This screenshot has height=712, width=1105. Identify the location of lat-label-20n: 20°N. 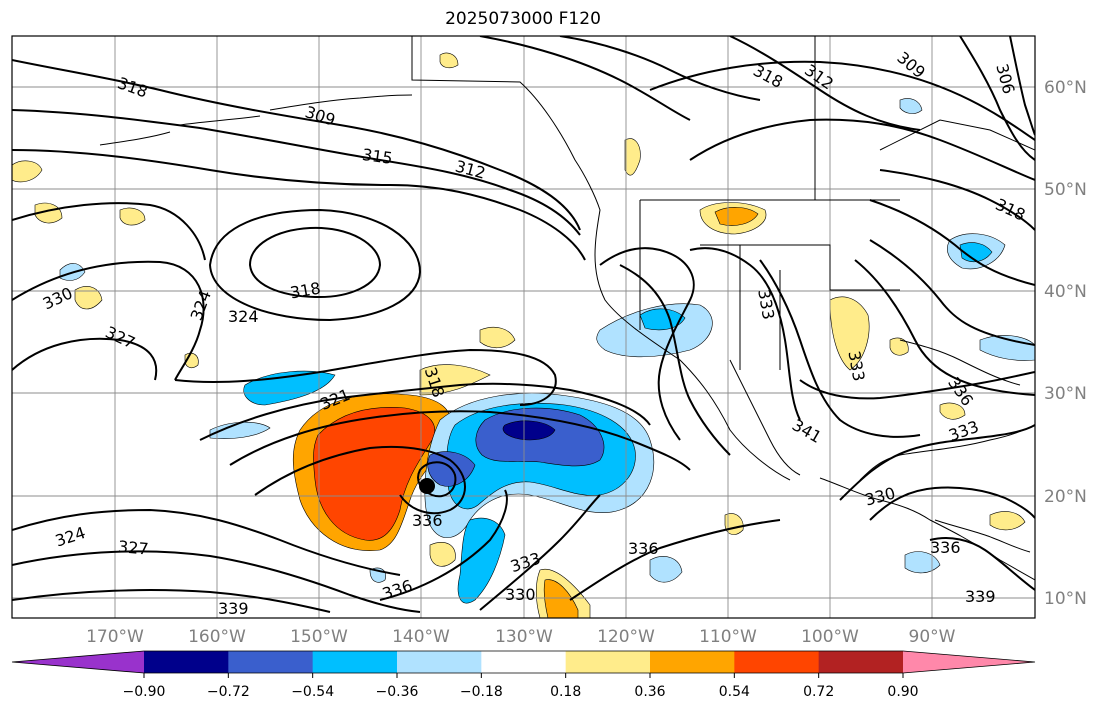
(1065, 497).